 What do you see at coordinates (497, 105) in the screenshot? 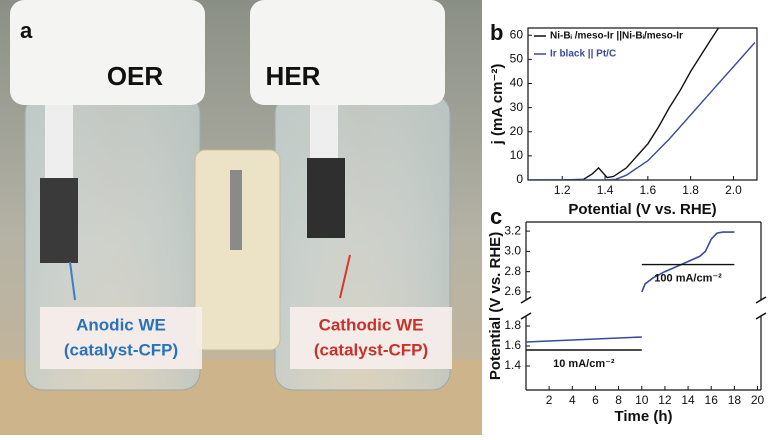
I see `y-axis-label: j (mA cm⁻²)` at bounding box center [497, 105].